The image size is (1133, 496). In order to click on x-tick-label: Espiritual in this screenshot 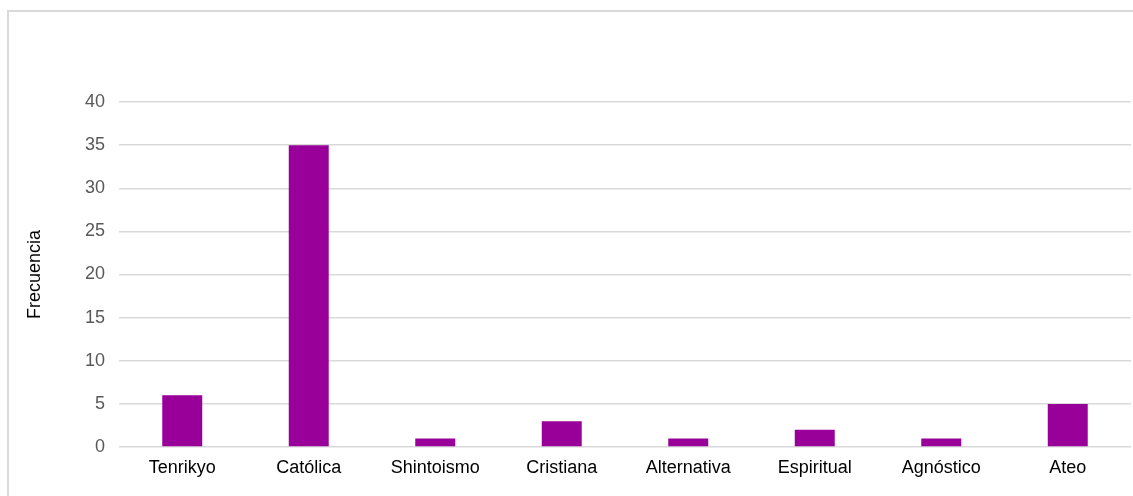, I will do `click(814, 466)`.